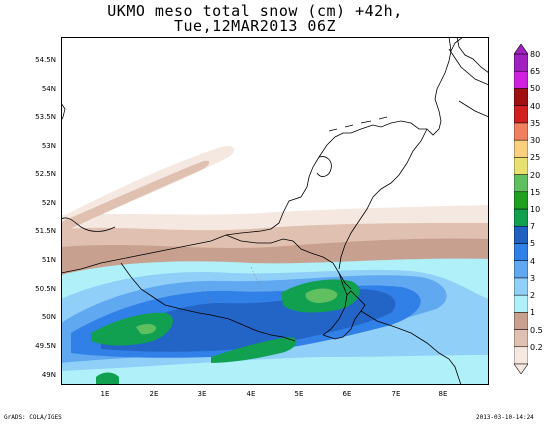 The image size is (550, 425). What do you see at coordinates (154, 394) in the screenshot?
I see `lon-label: 2E` at bounding box center [154, 394].